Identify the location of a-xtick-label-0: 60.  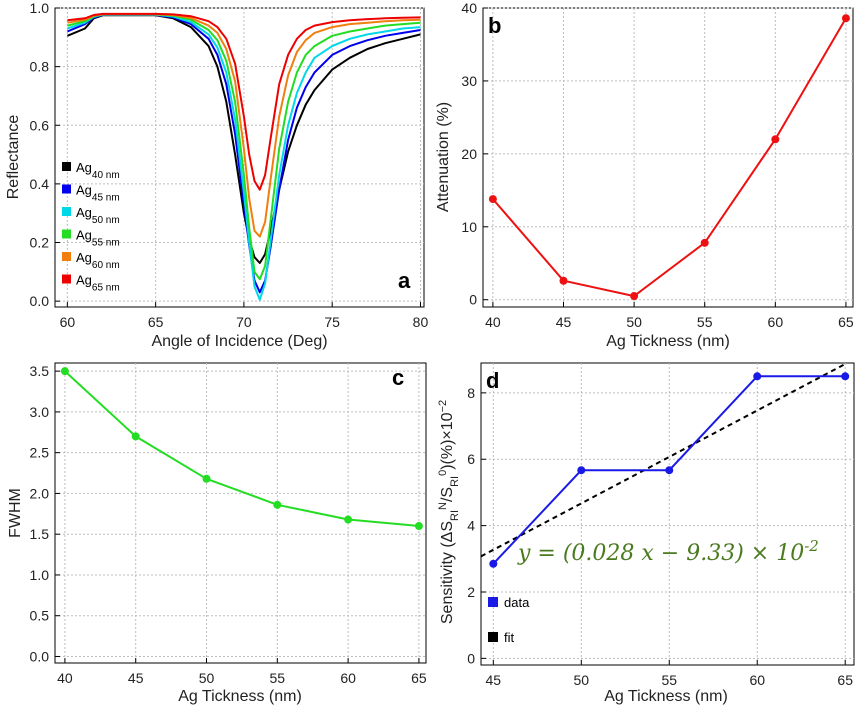
(68, 322).